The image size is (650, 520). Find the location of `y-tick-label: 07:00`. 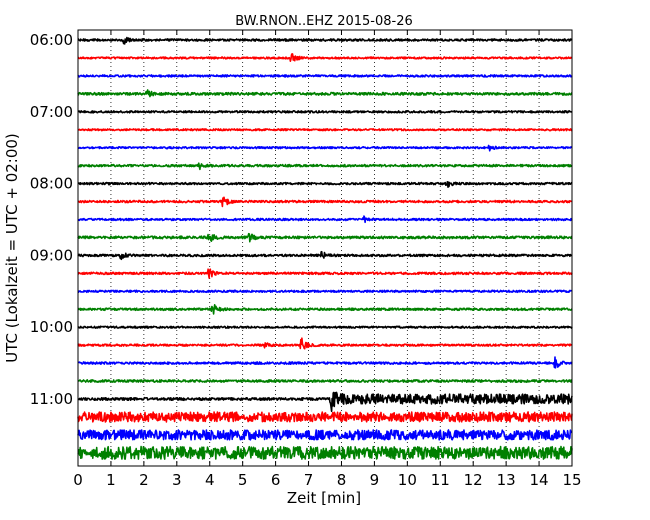

y-tick-label: 07:00 is located at coordinates (51, 112).